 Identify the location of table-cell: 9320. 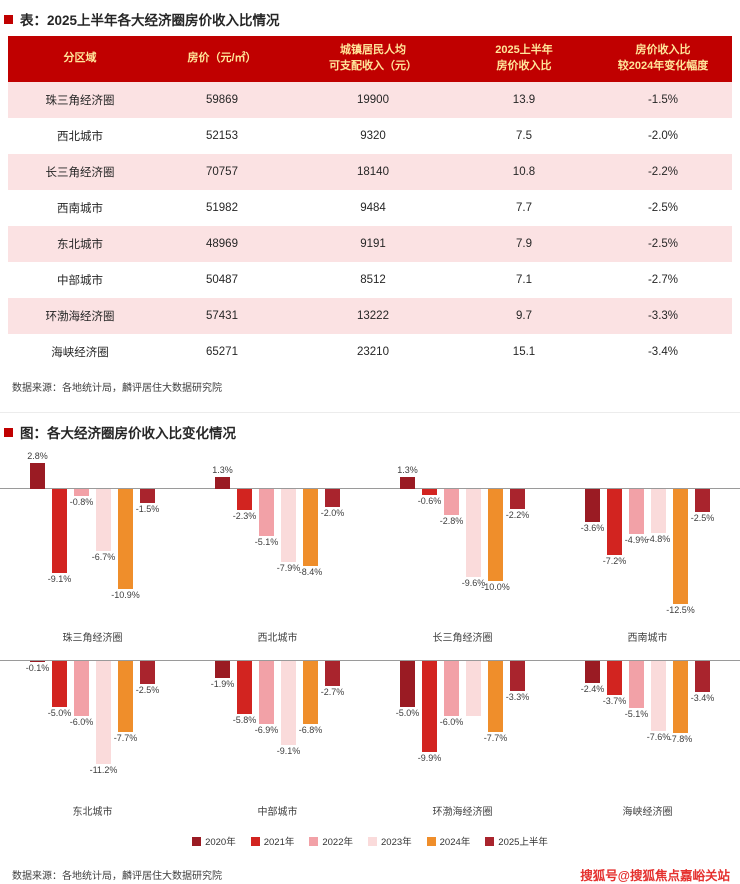
(373, 136).